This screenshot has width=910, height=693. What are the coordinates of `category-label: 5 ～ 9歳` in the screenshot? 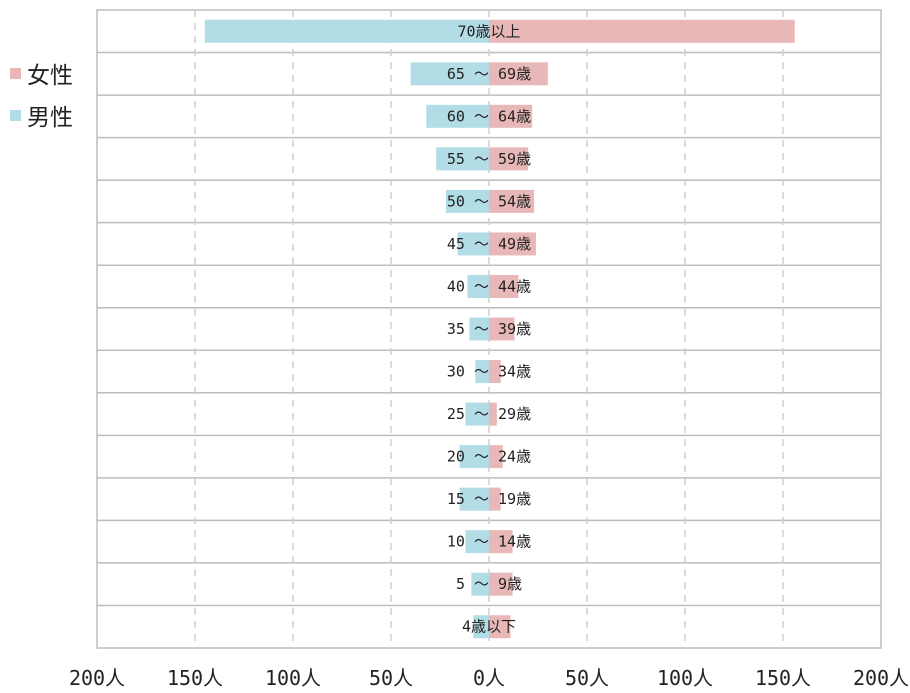 It's located at (489, 584).